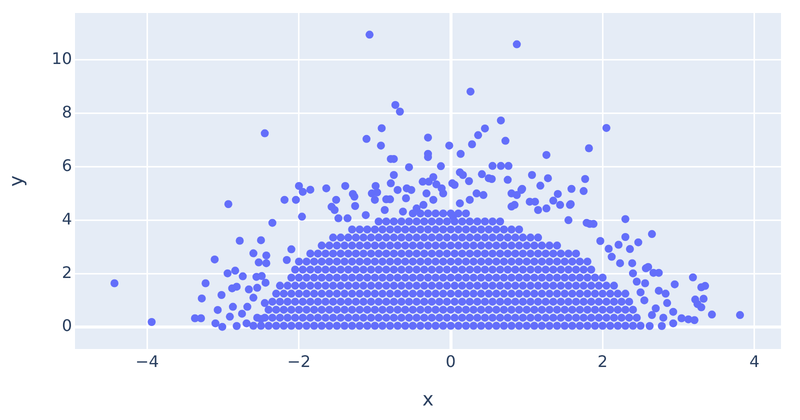 The height and width of the screenshot is (420, 800). What do you see at coordinates (67, 218) in the screenshot?
I see `y-tick-label: 4` at bounding box center [67, 218].